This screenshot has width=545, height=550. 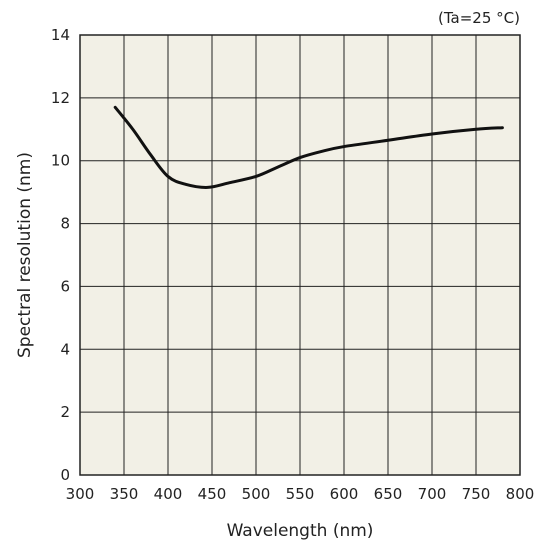 What do you see at coordinates (388, 494) in the screenshot?
I see `x-tick-label: 650` at bounding box center [388, 494].